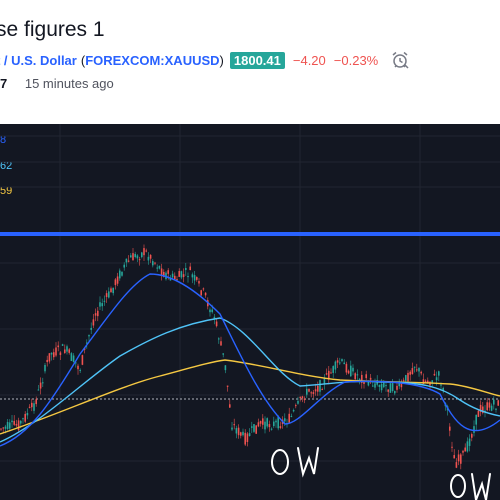 Image resolution: width=500 pixels, height=500 pixels. What do you see at coordinates (152, 60) in the screenshot?
I see `symbol-ticker-link: FOREXCOM:XAUUSD` at bounding box center [152, 60].